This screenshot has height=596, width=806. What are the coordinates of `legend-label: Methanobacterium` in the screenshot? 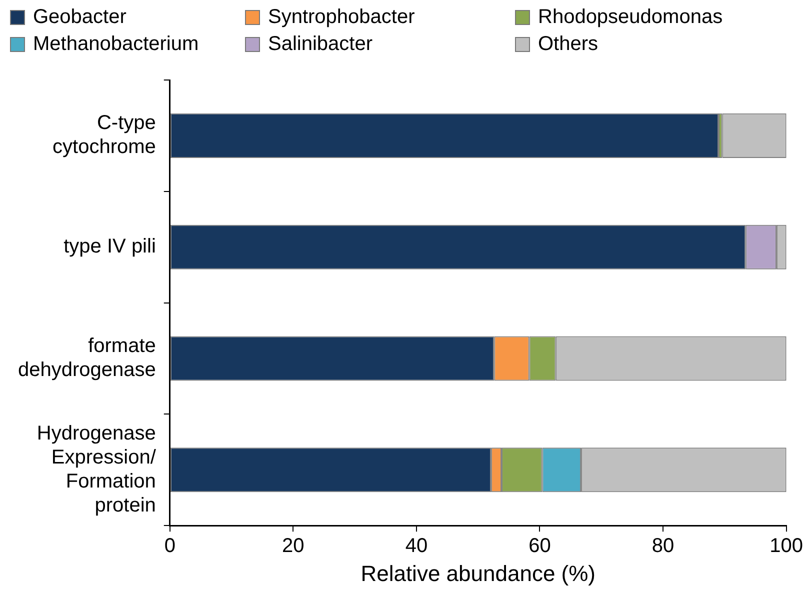 It's located at (116, 44).